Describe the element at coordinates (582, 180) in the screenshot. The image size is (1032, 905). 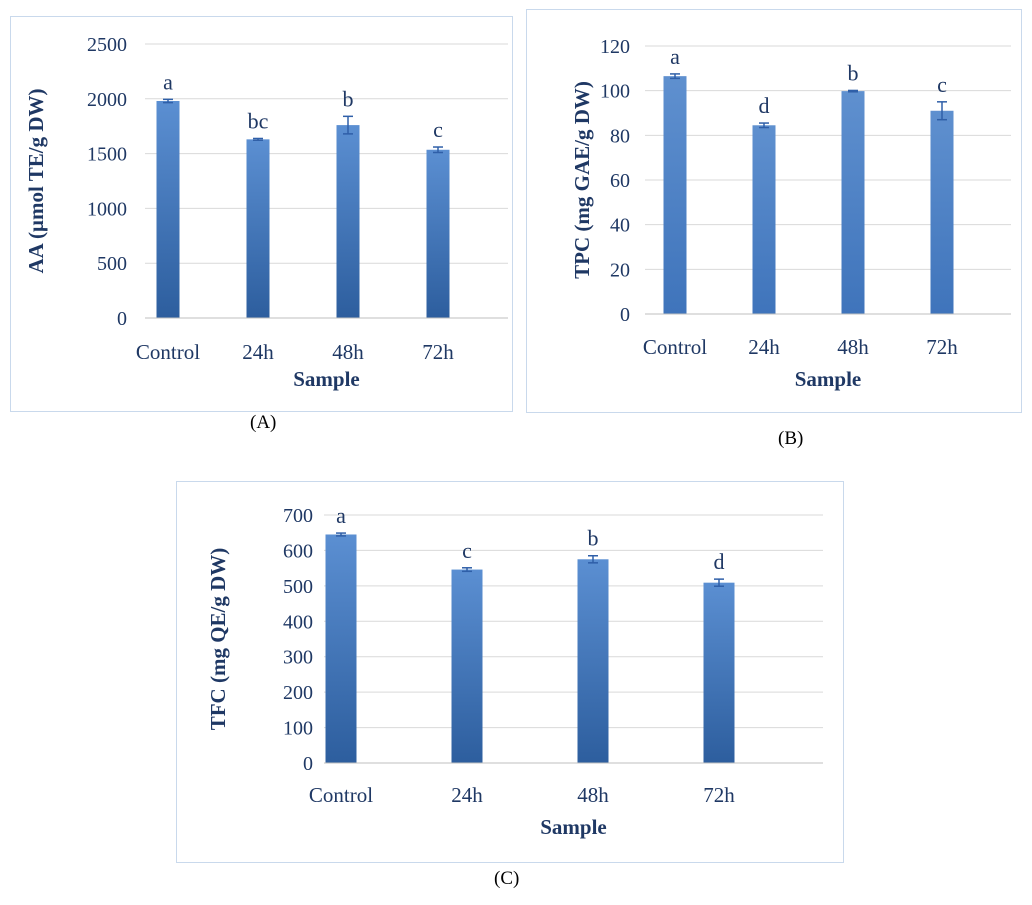
I see `y-axis-title: TPC (mg GAE/g DW)` at that location.